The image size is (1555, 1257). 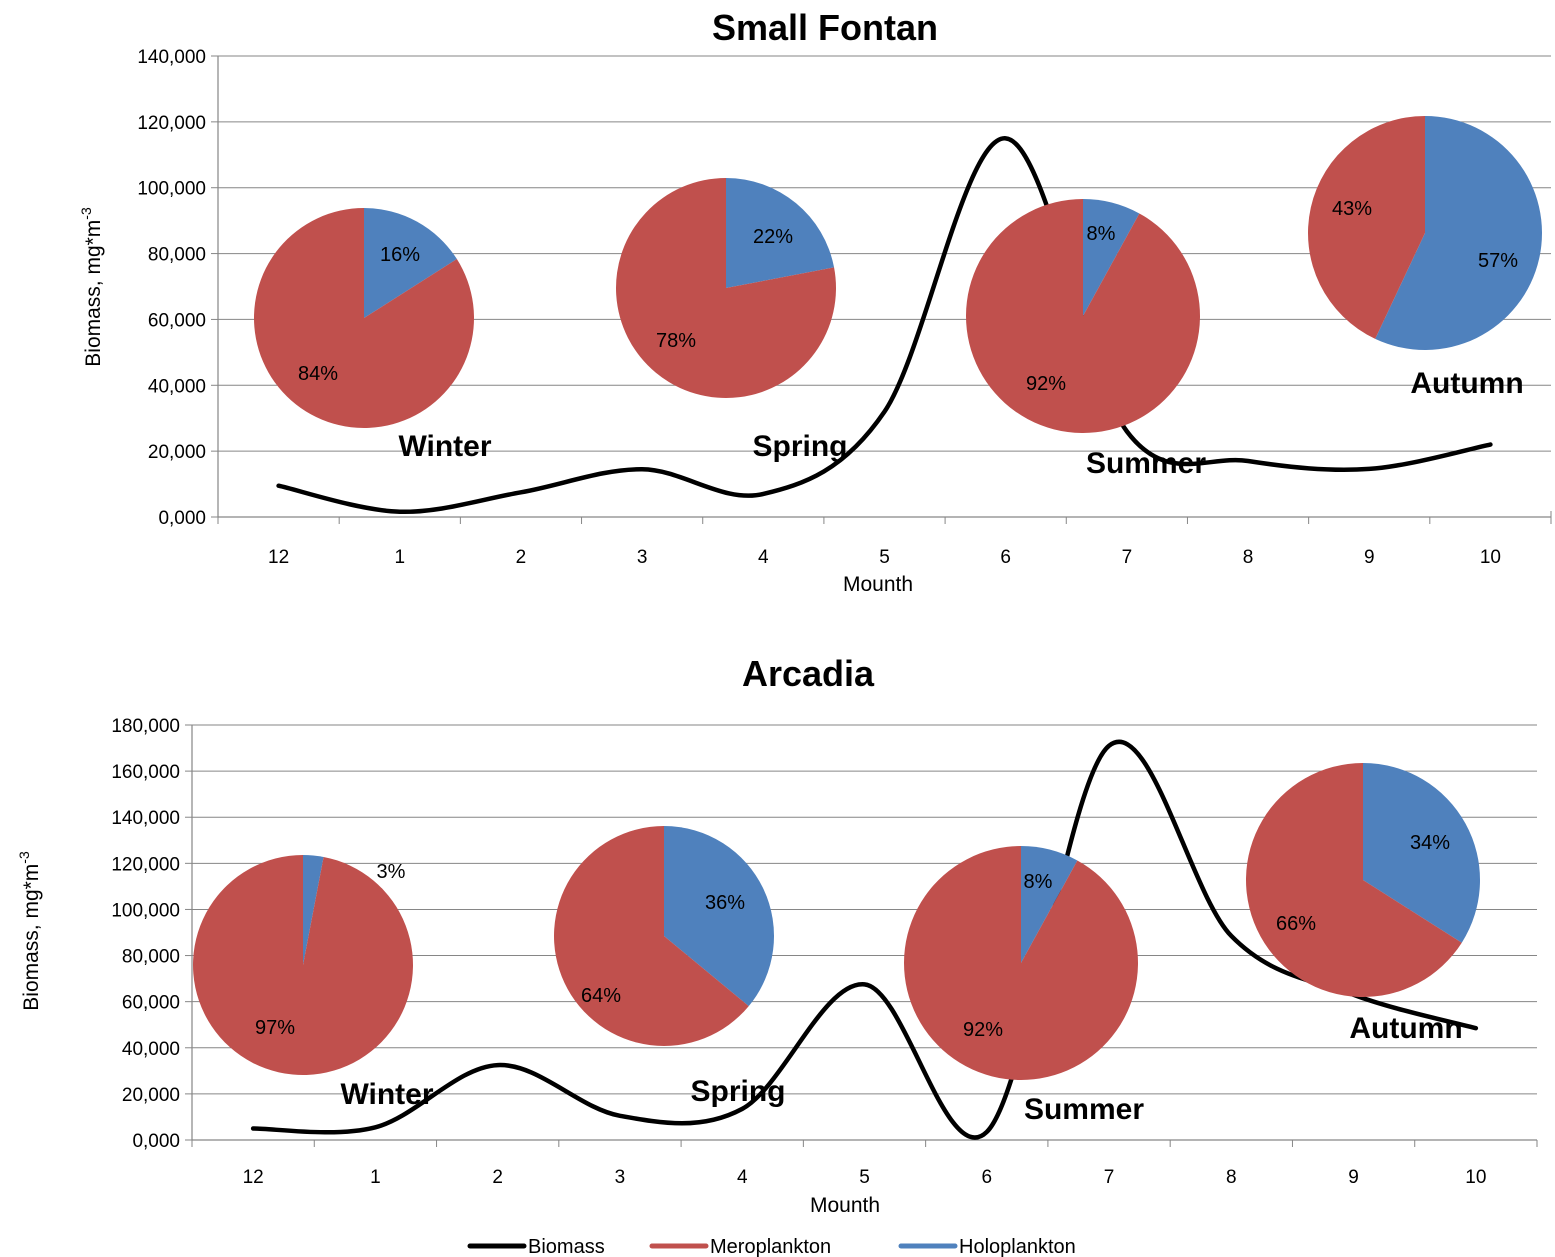 I want to click on legend-item-biomass: Biomass, so click(x=536, y=1246).